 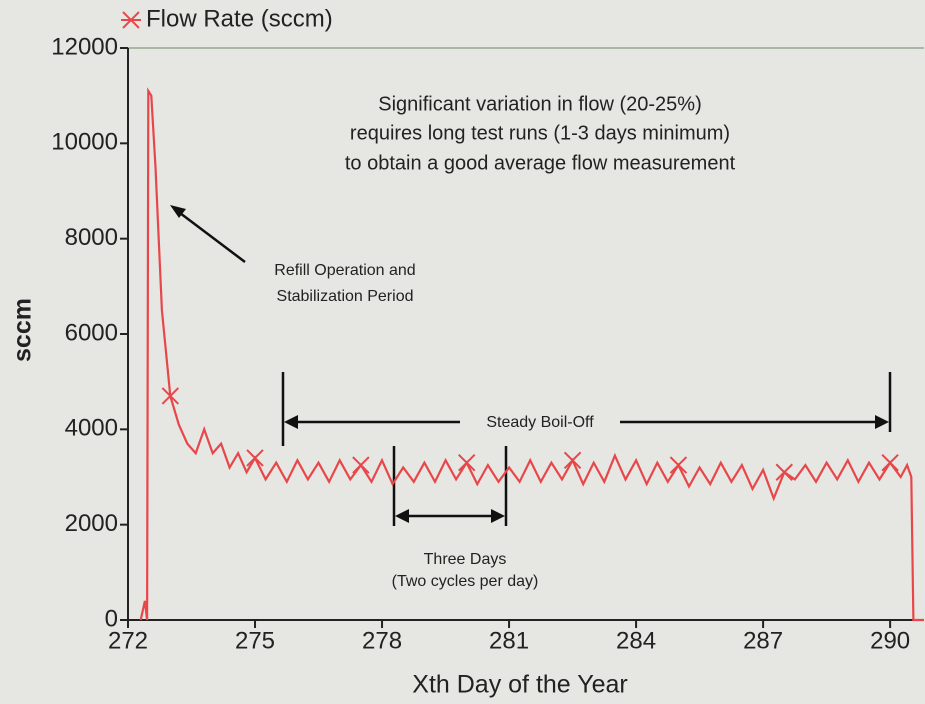 What do you see at coordinates (131, 20) in the screenshot?
I see `legend-marker` at bounding box center [131, 20].